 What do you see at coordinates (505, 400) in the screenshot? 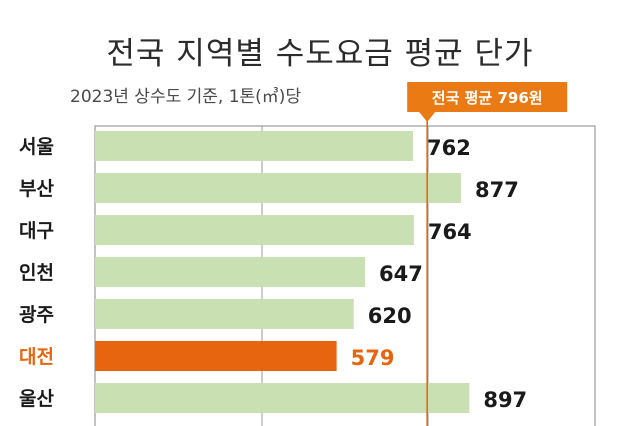
I see `value-label-7: 897` at bounding box center [505, 400].